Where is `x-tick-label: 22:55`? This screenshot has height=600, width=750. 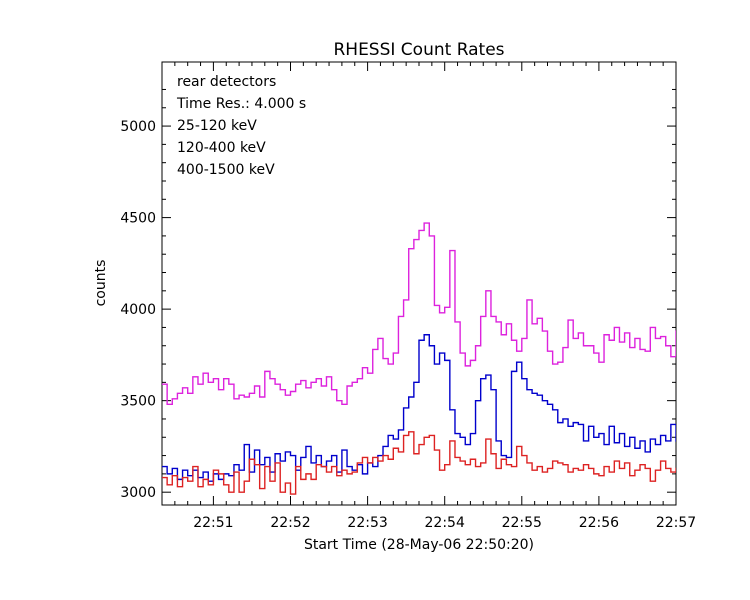 x-tick-label: 22:55 is located at coordinates (522, 523).